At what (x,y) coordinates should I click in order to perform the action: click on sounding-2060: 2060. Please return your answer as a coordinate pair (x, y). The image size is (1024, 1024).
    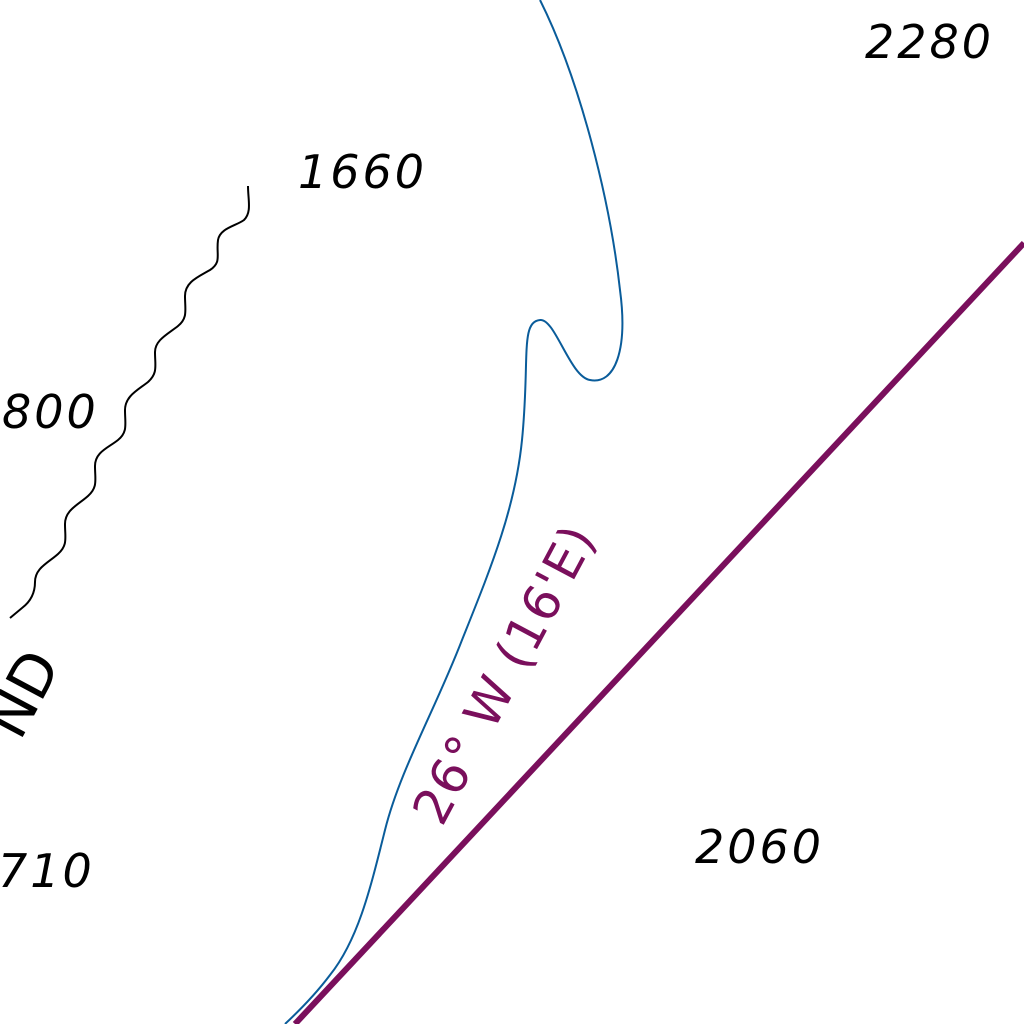
    Looking at the image, I should click on (759, 847).